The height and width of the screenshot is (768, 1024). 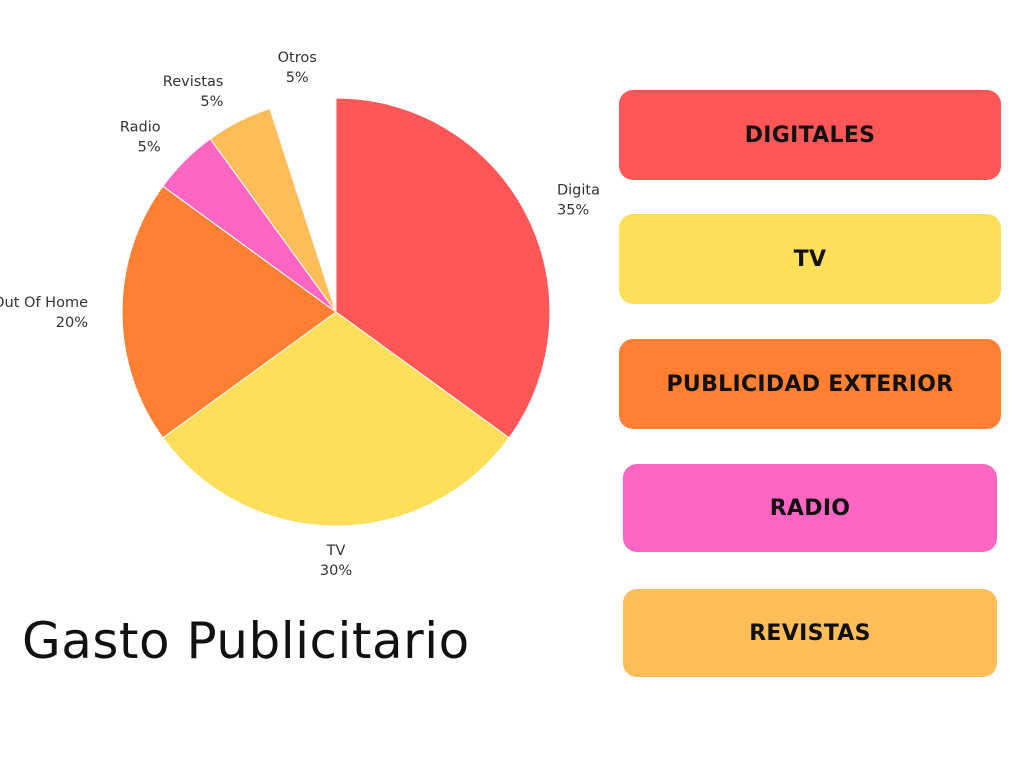 I want to click on publicidad-exterior-button: PUBLICIDAD EXTERIOR, so click(x=810, y=384).